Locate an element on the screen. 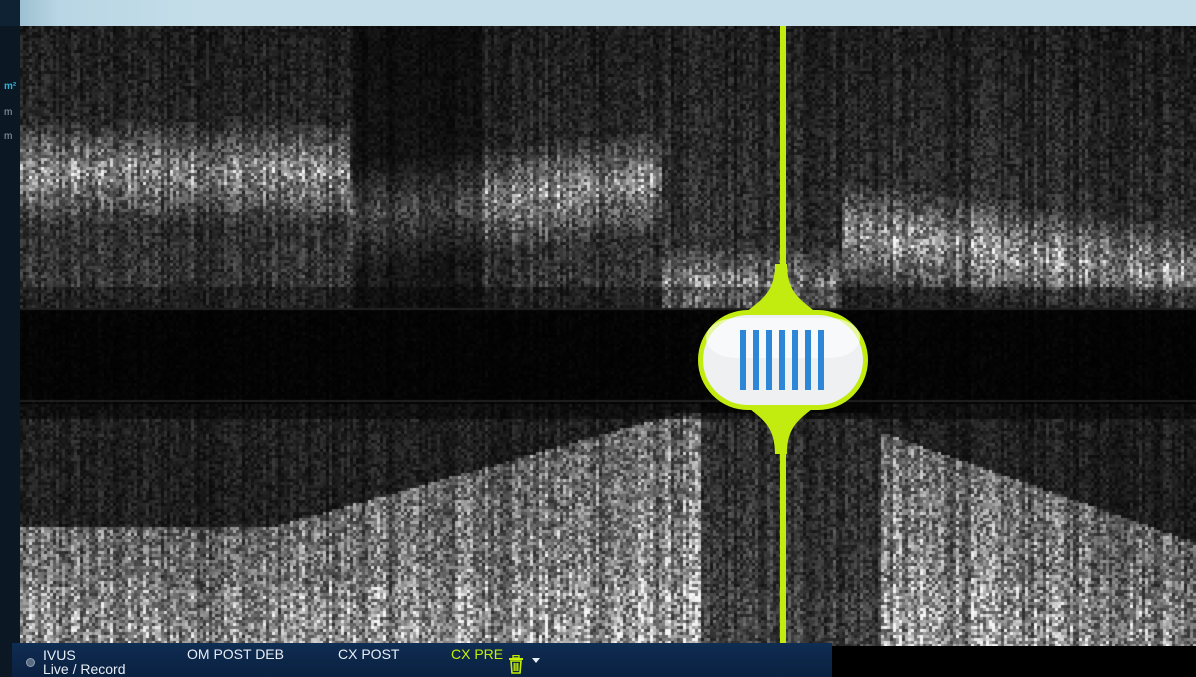  length-unit-label: m is located at coordinates (8, 136).